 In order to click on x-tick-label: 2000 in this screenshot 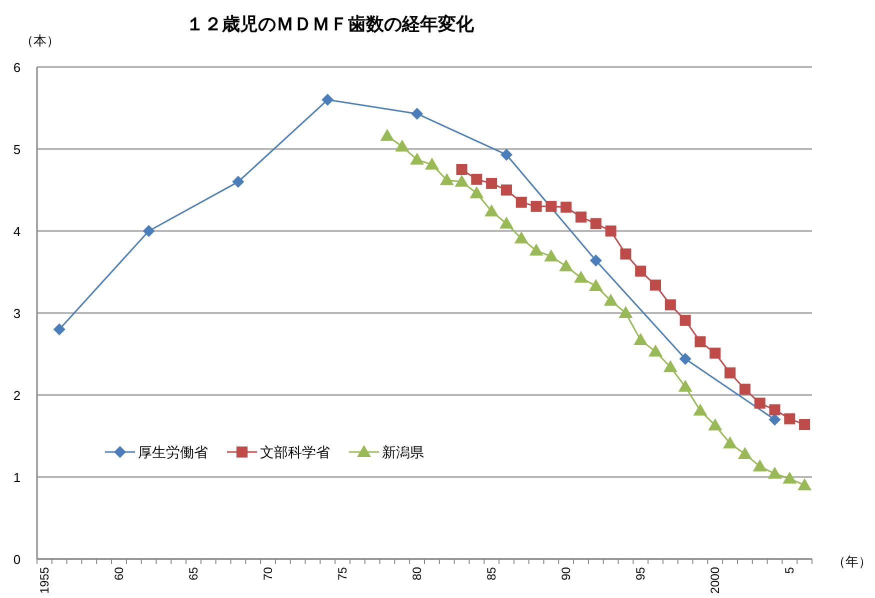, I will do `click(715, 580)`.